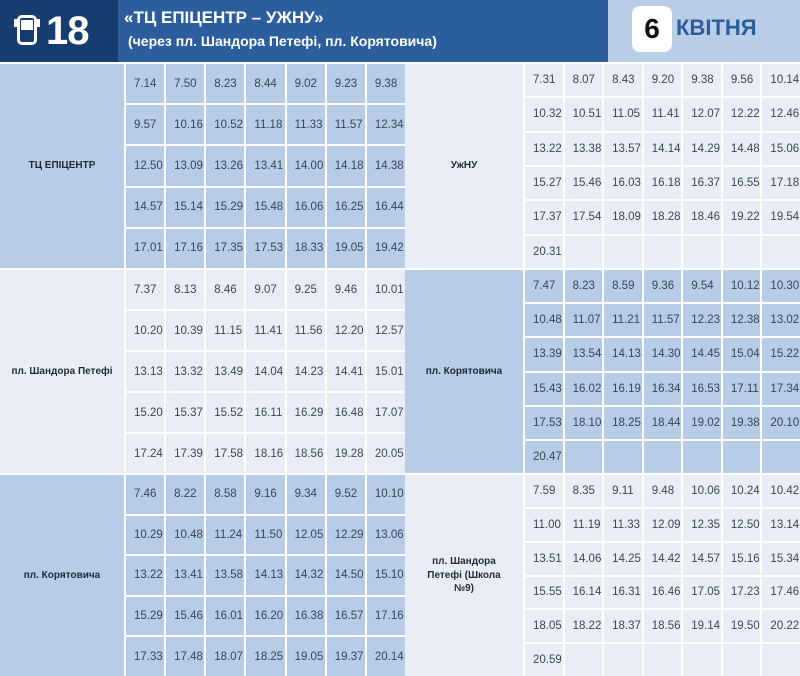  Describe the element at coordinates (305, 207) in the screenshot. I see `departure-time: 16.06` at that location.